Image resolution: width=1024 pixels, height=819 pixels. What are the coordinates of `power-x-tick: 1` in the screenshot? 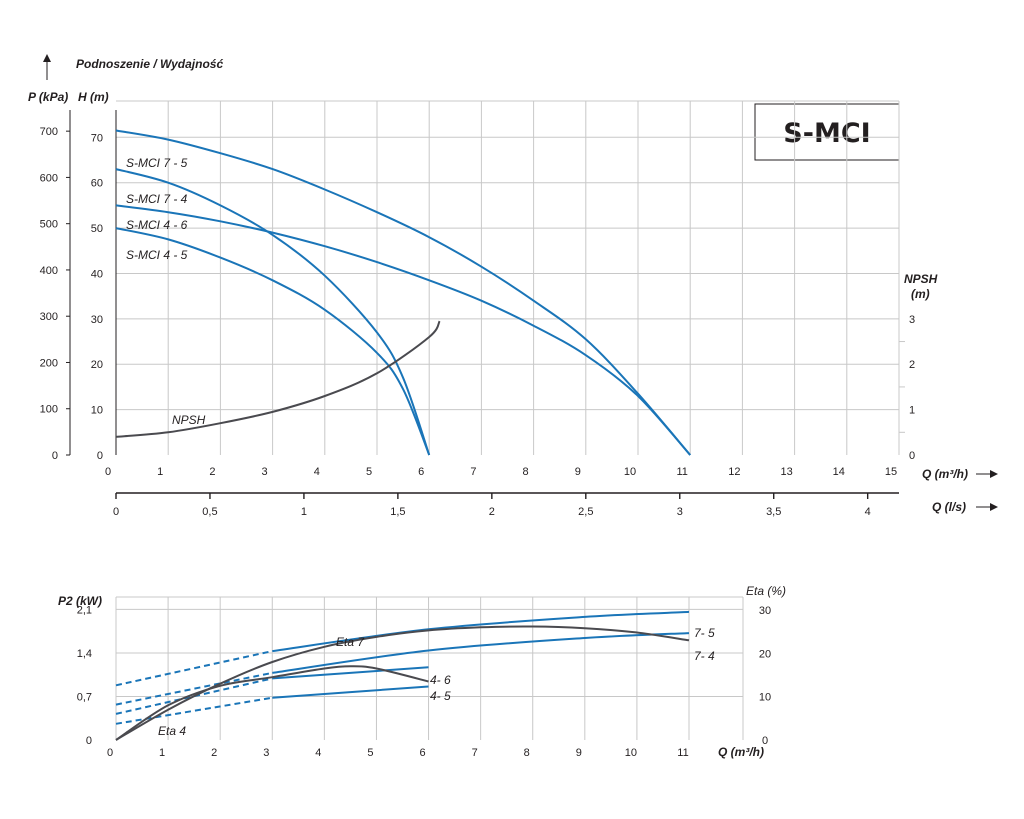 It's located at (162, 753).